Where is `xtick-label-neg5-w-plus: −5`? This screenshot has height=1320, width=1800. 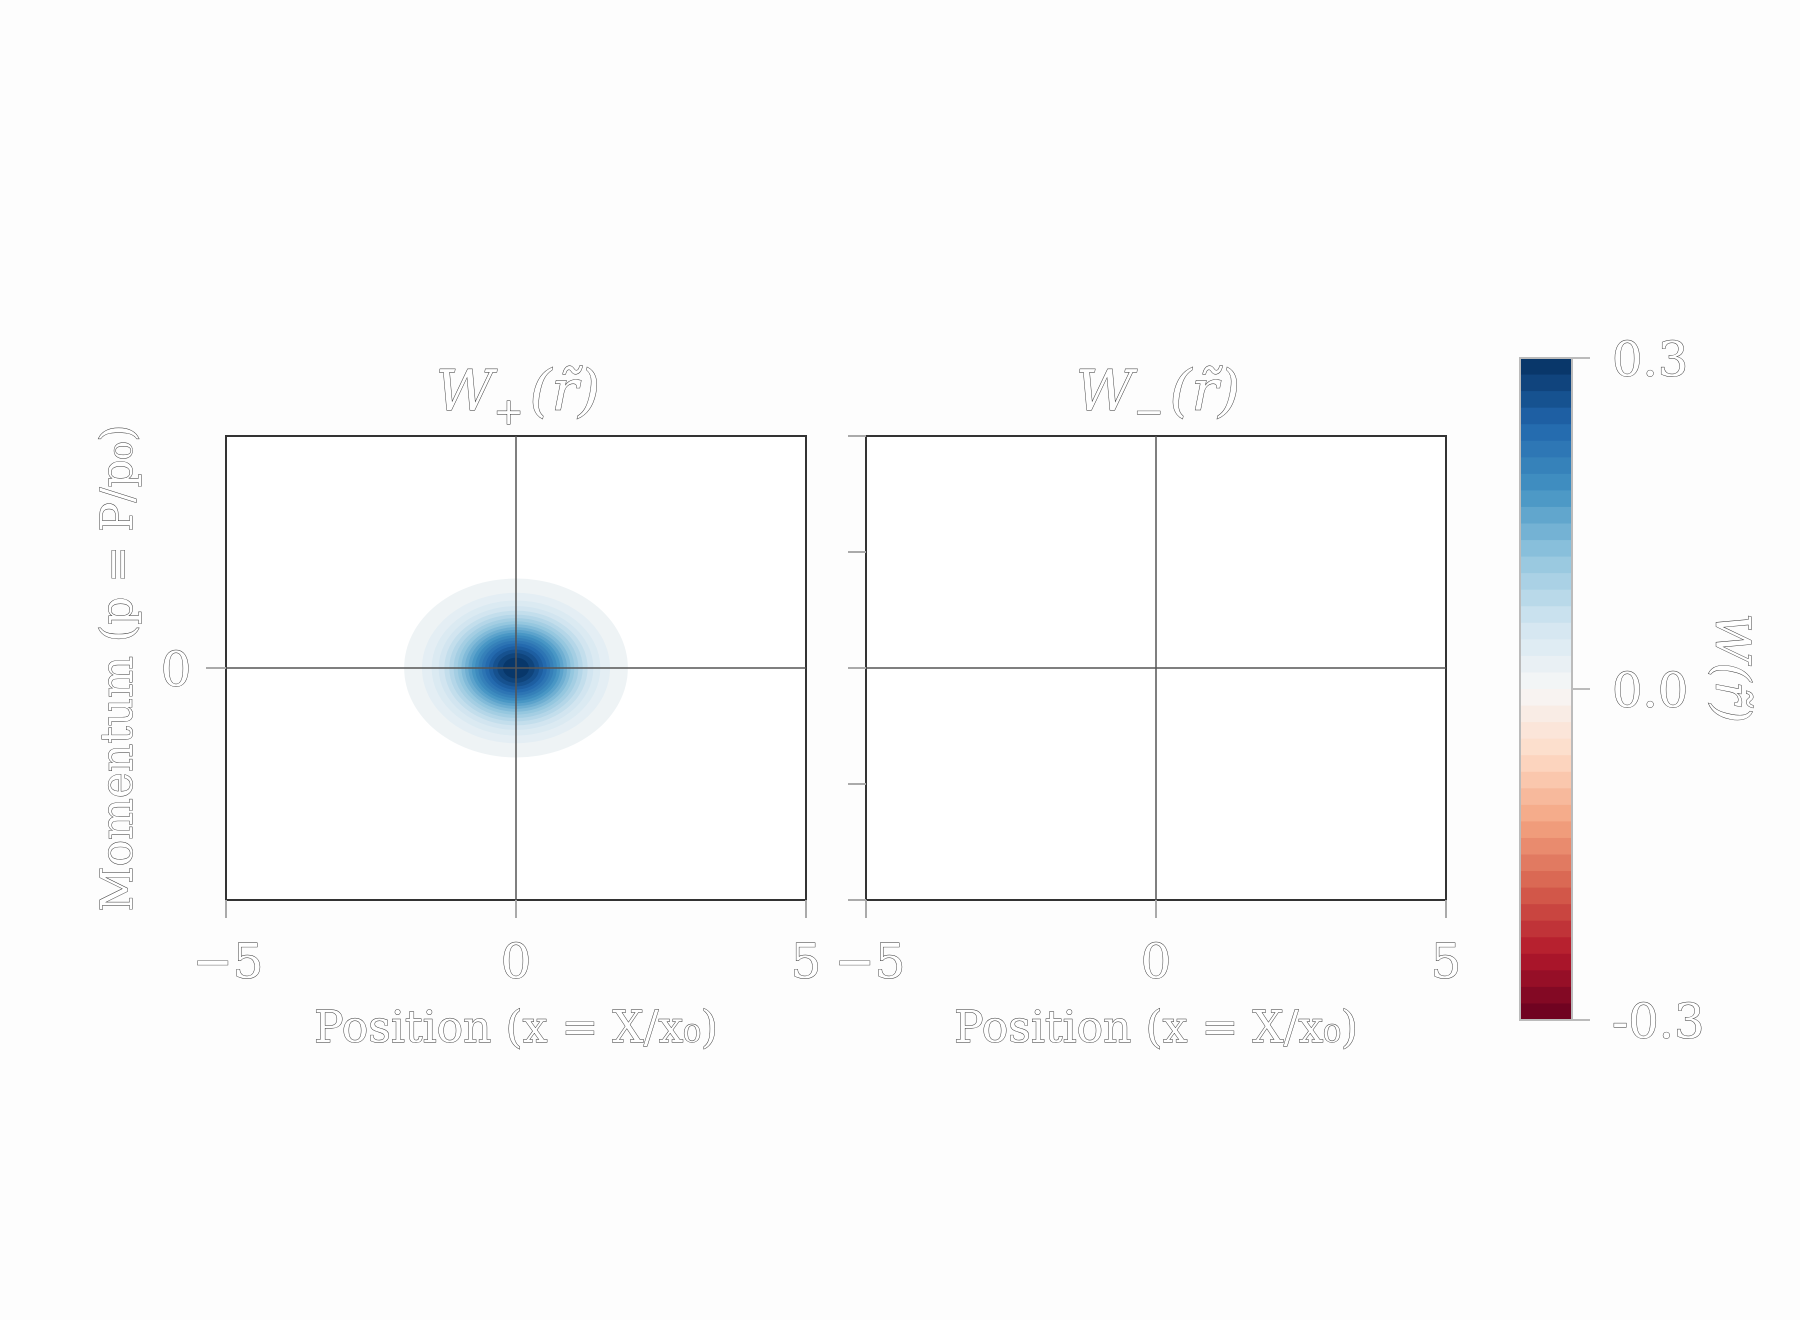
xtick-label-neg5-w-plus: −5 is located at coordinates (228, 962).